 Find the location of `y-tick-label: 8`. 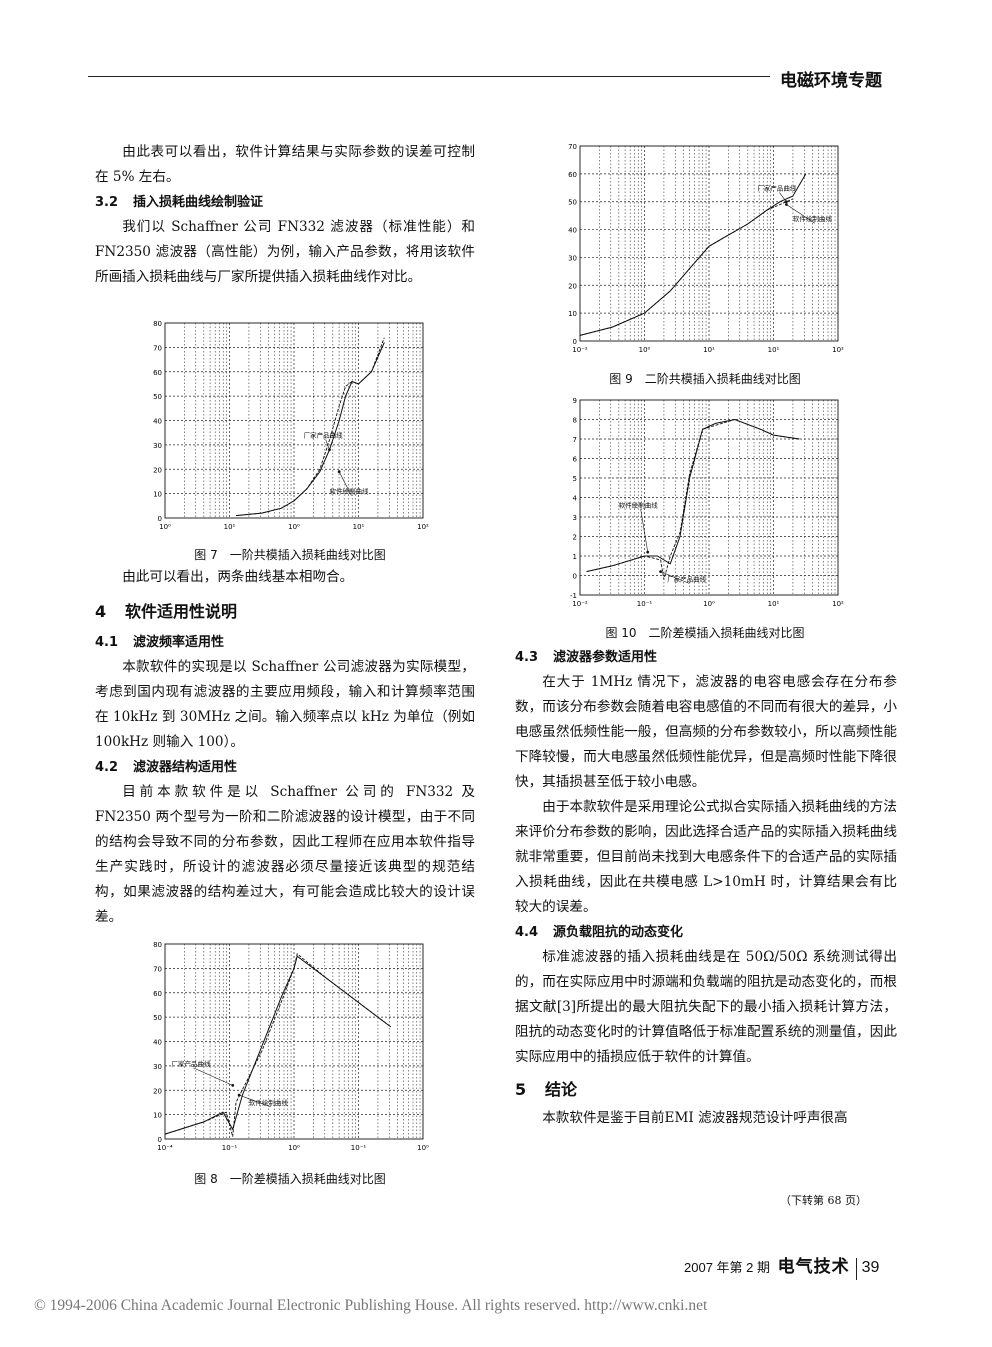

y-tick-label: 8 is located at coordinates (575, 421).